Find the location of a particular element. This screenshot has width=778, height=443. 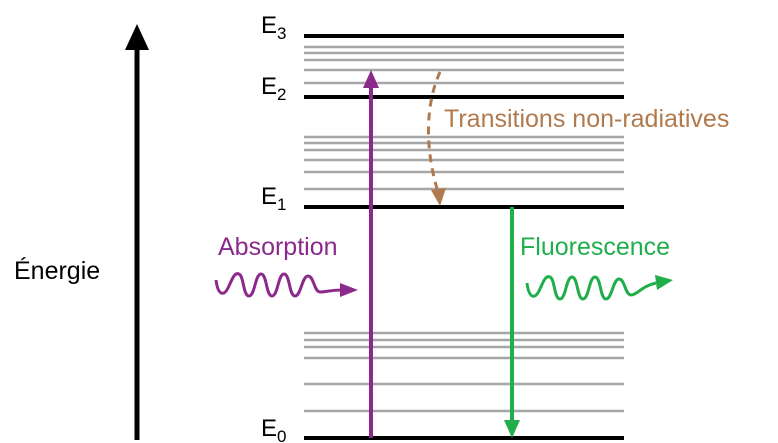

absorption-label: Absorption is located at coordinates (278, 247).